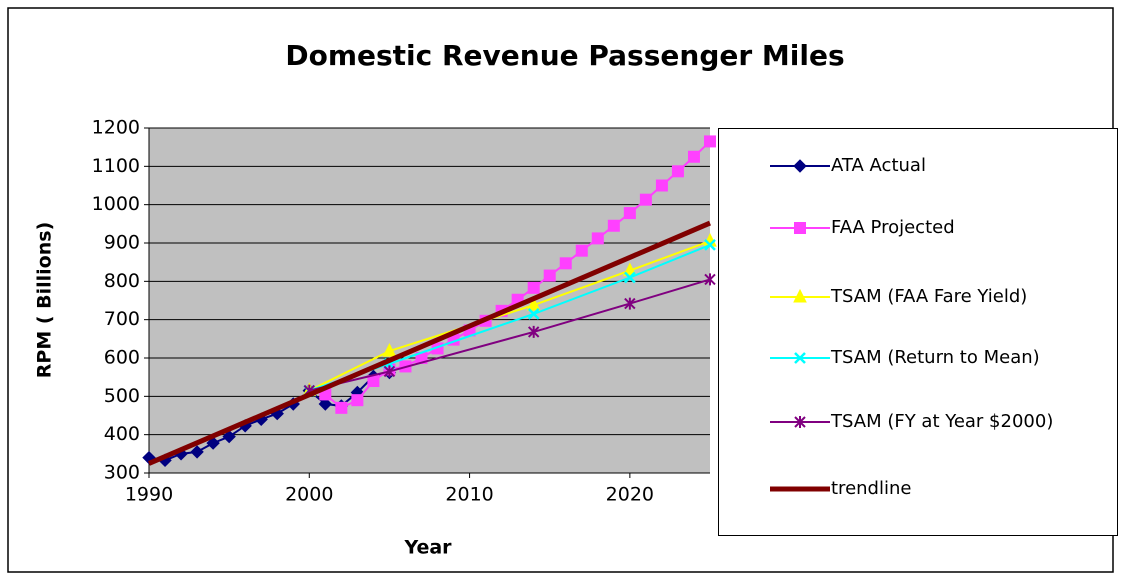  I want to click on y-tick-label: 700, so click(122, 319).